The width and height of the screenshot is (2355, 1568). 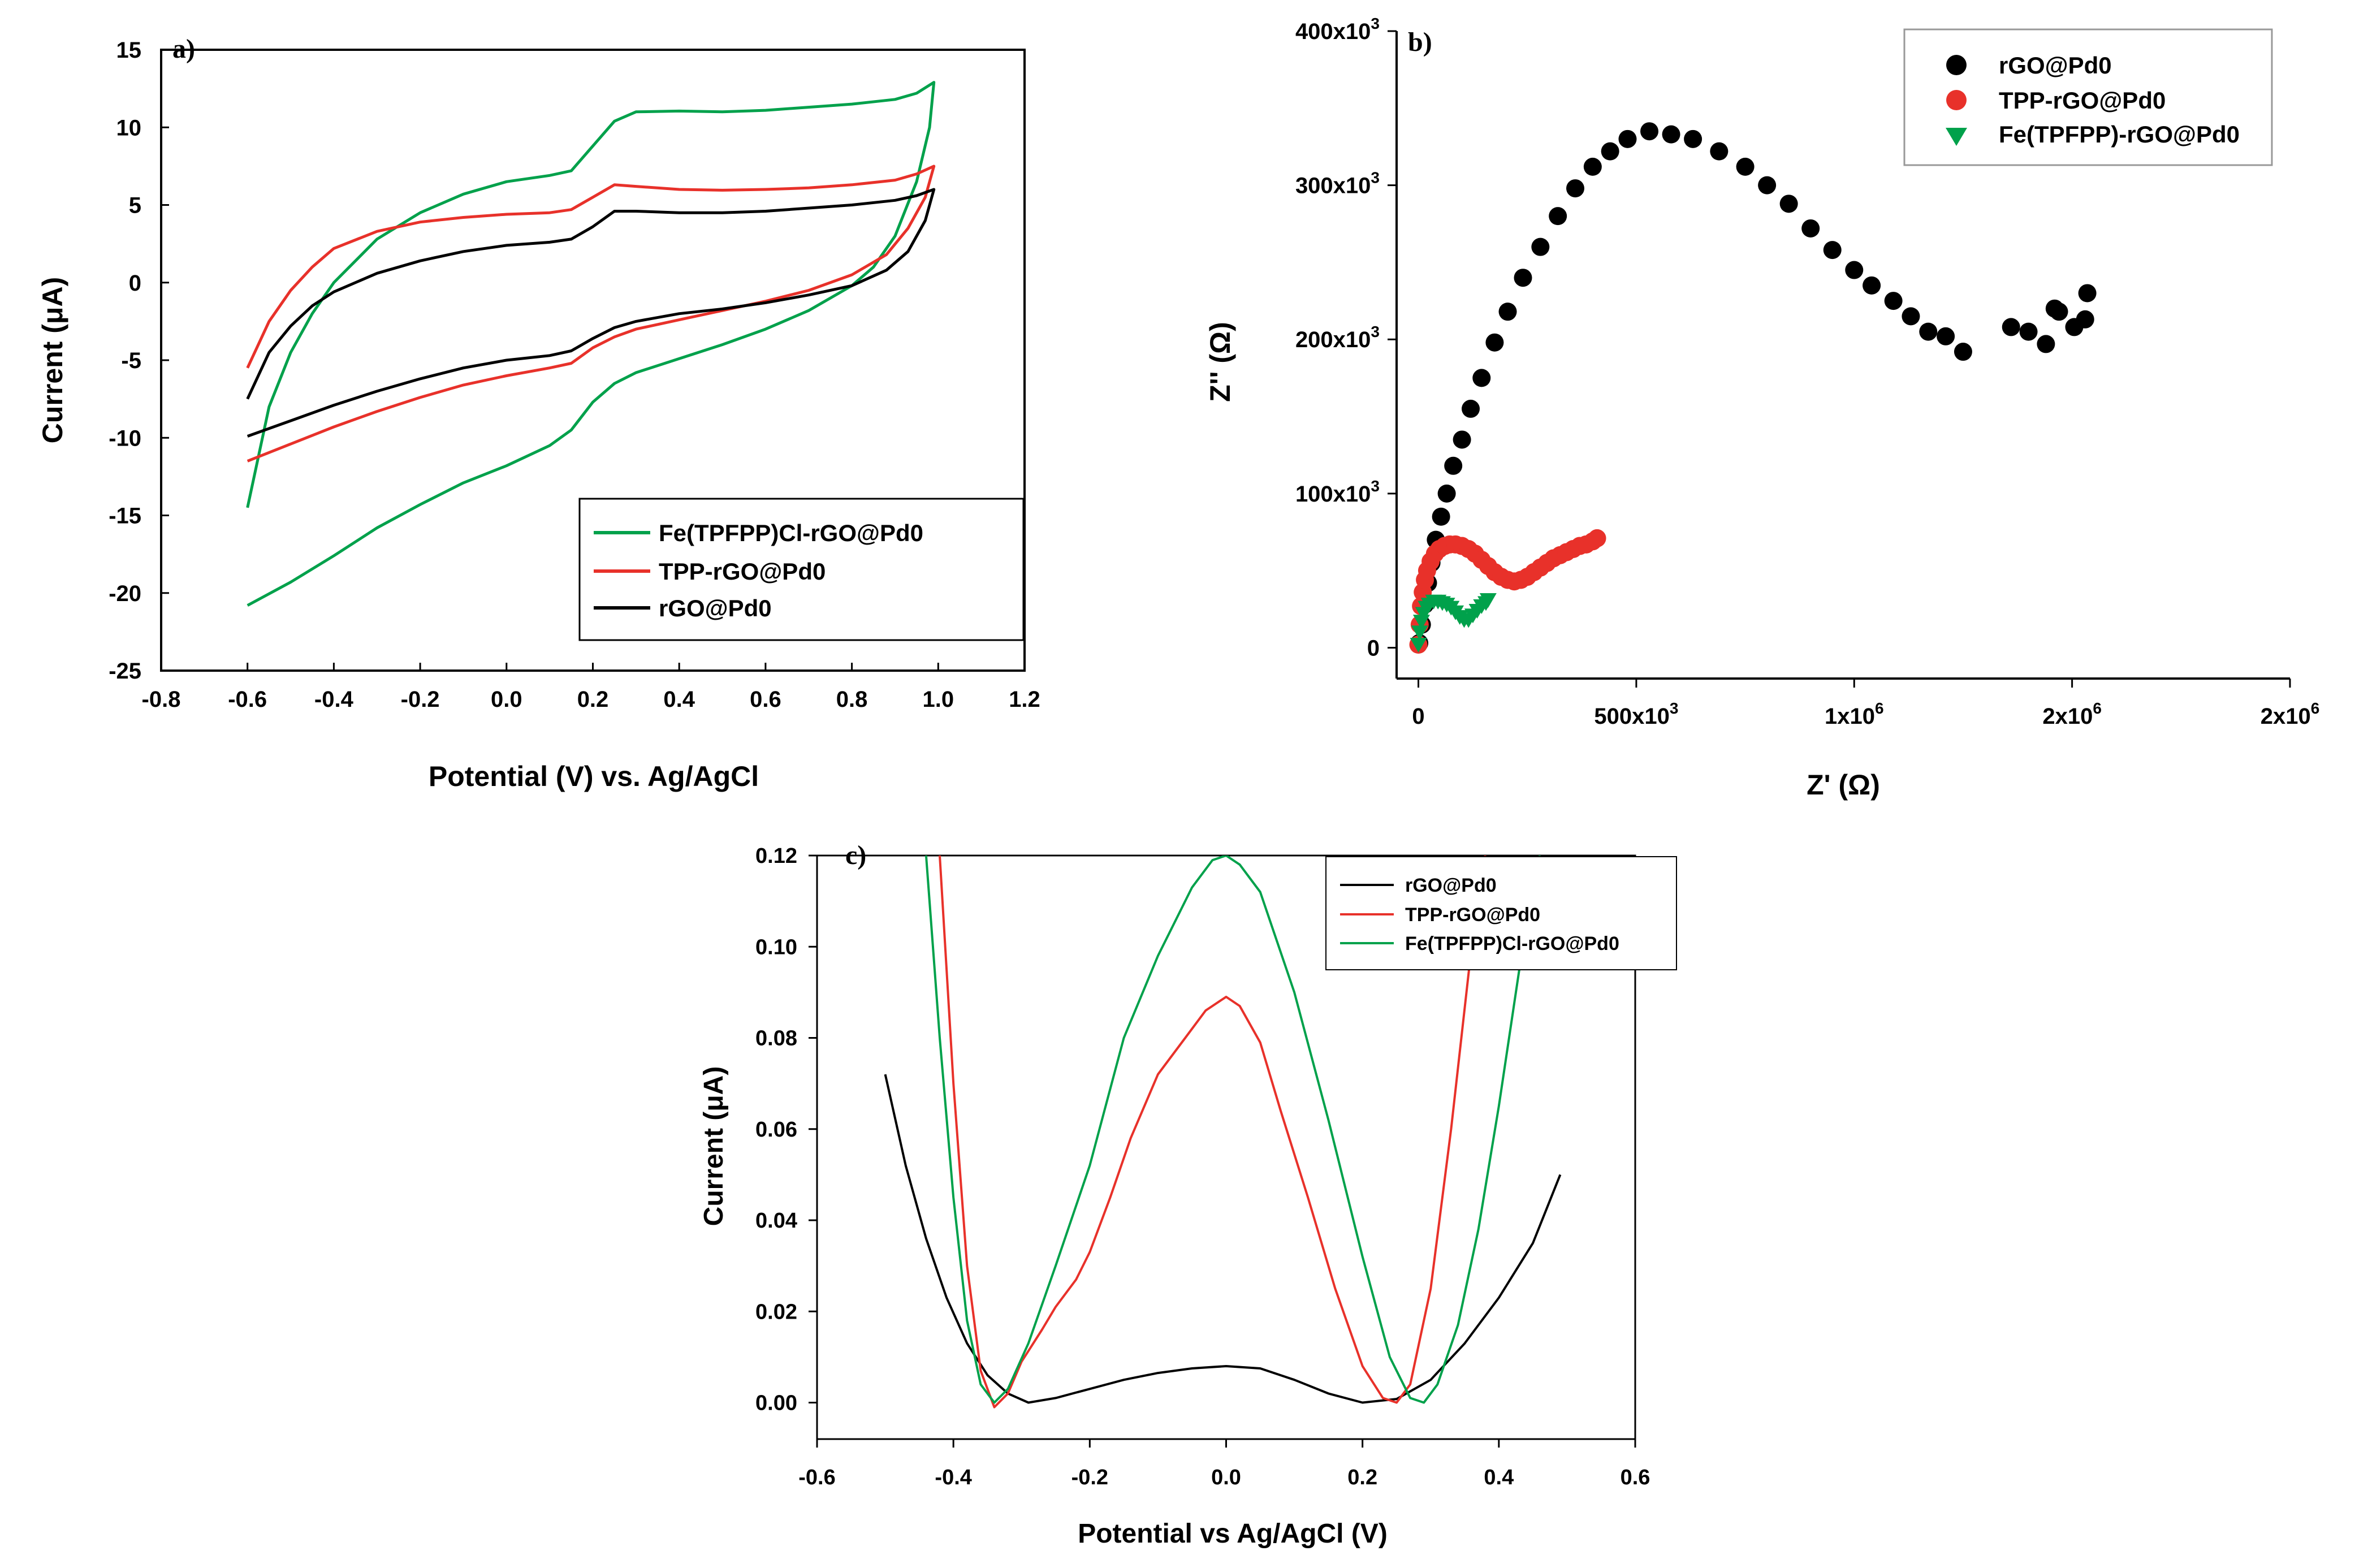 What do you see at coordinates (131, 360) in the screenshot?
I see `panel-a-y-tick-label: -5` at bounding box center [131, 360].